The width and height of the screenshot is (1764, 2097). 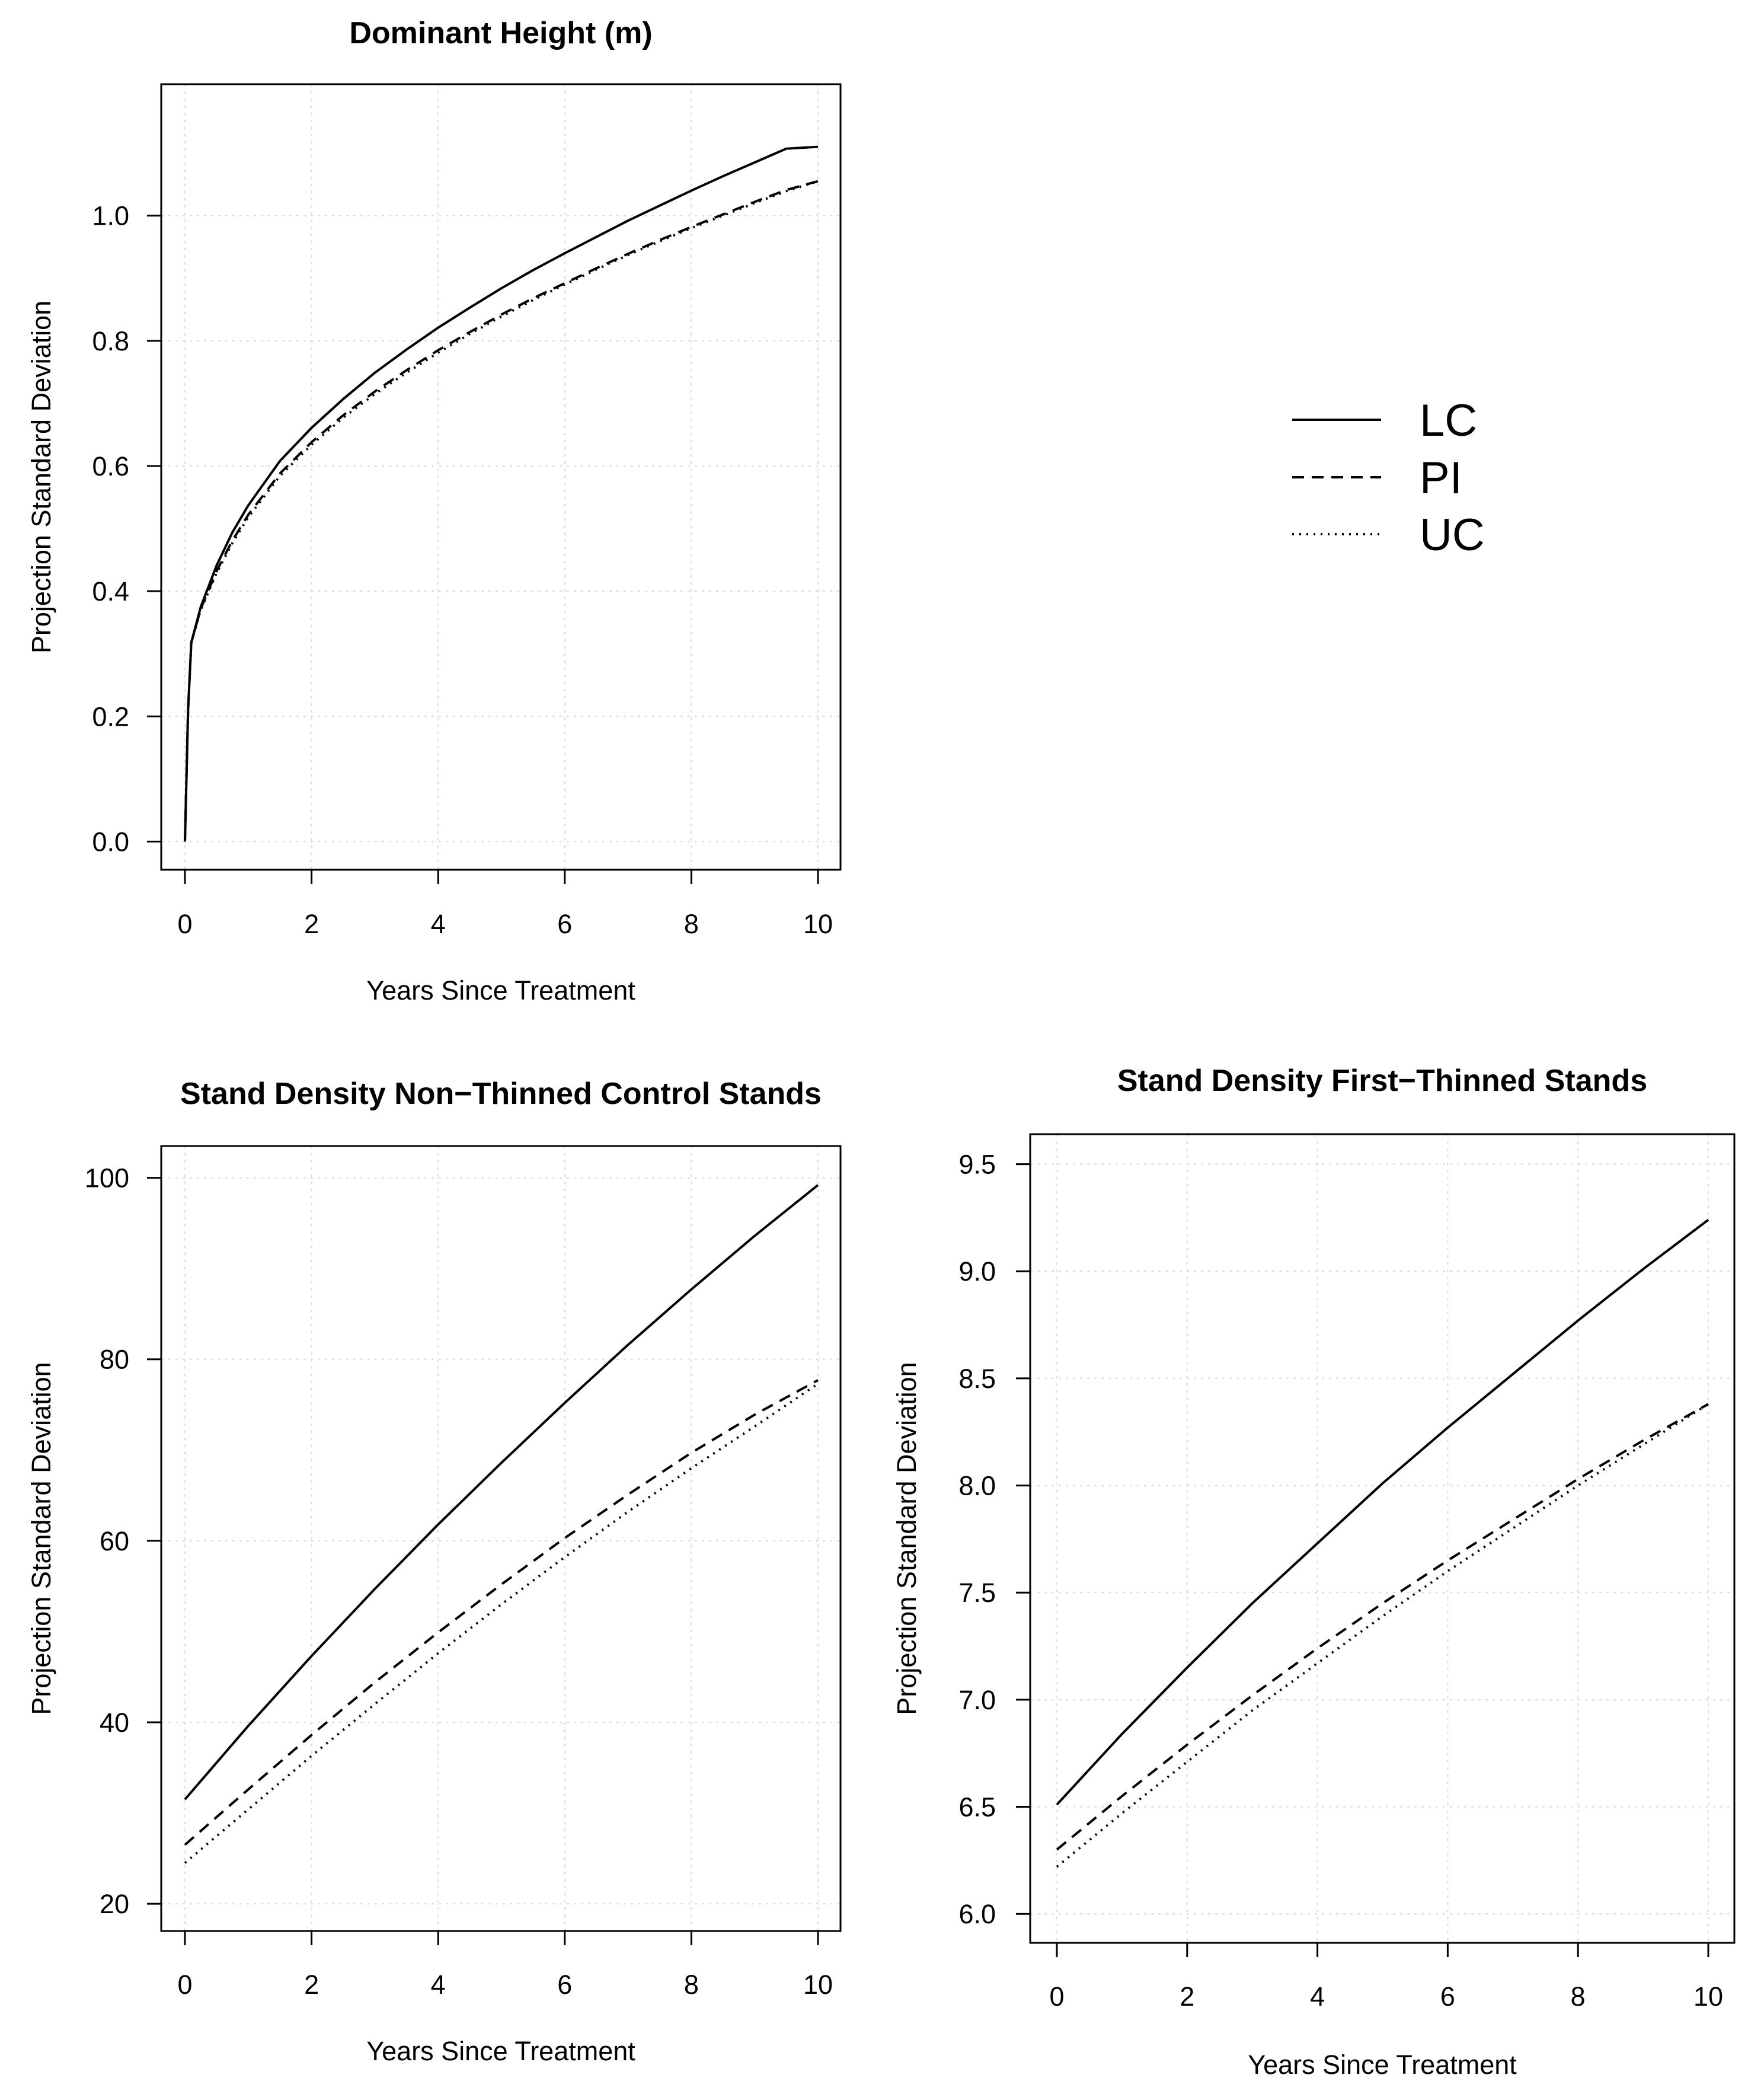 What do you see at coordinates (977, 1165) in the screenshot?
I see `y-tick-label: 9.5` at bounding box center [977, 1165].